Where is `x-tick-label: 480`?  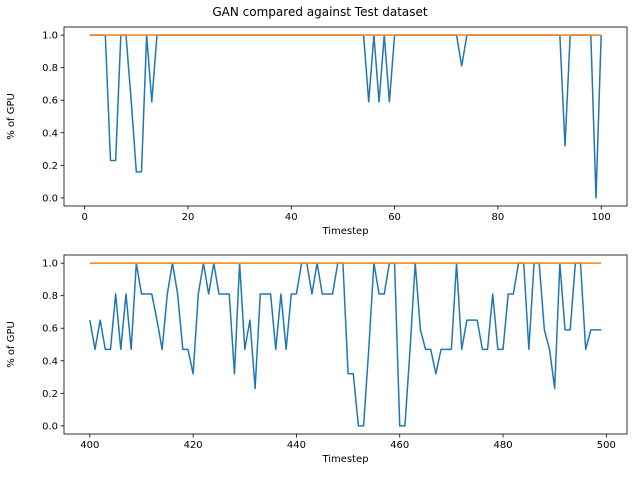
x-tick-label: 480 is located at coordinates (502, 445).